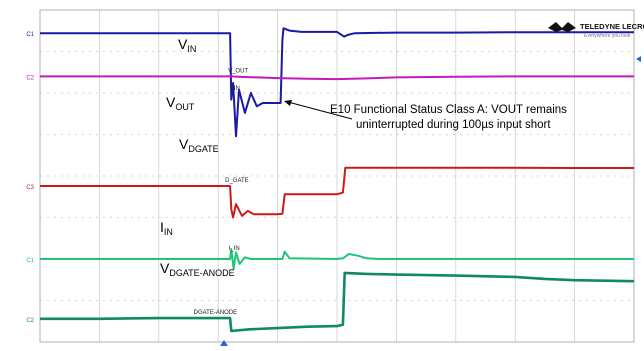 The width and height of the screenshot is (644, 351). What do you see at coordinates (30, 188) in the screenshot?
I see `channel-marker-vdgate: C3` at bounding box center [30, 188].